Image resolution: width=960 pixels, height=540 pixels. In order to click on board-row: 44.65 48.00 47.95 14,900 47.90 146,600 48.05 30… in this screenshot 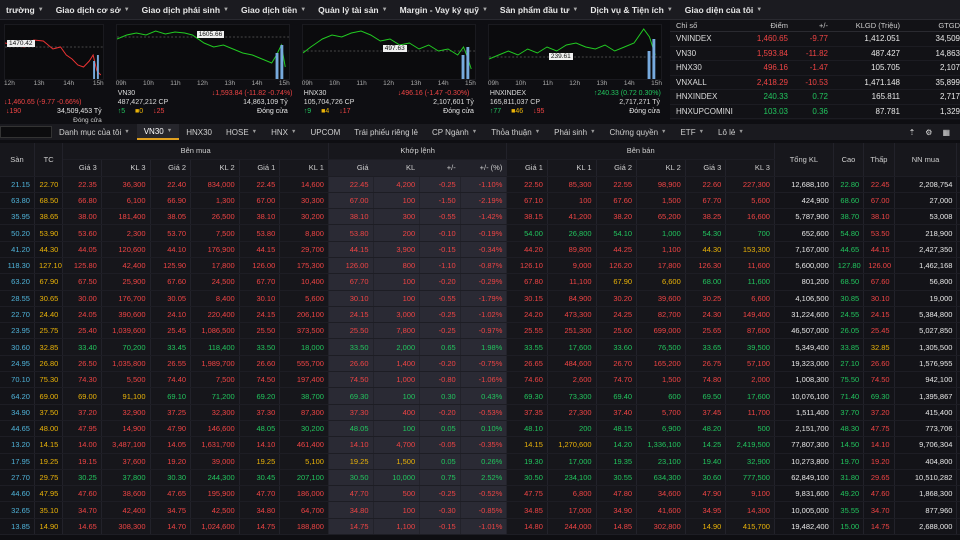, I will do `click(480, 429)`.